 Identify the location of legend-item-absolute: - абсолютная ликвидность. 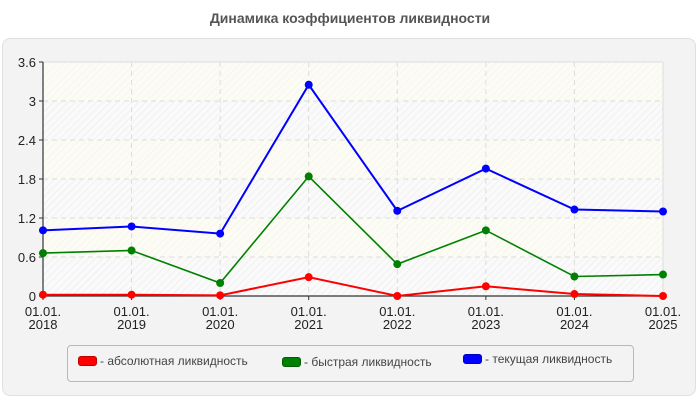
(163, 361).